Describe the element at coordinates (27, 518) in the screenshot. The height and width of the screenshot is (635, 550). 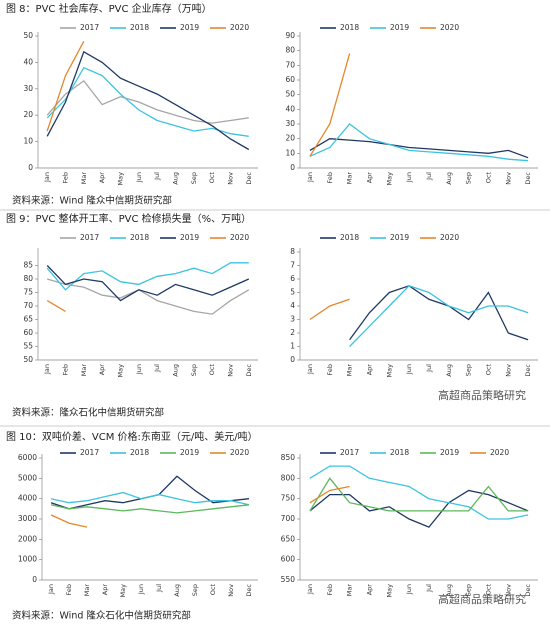
I see `y-tick-label: 3000` at that location.